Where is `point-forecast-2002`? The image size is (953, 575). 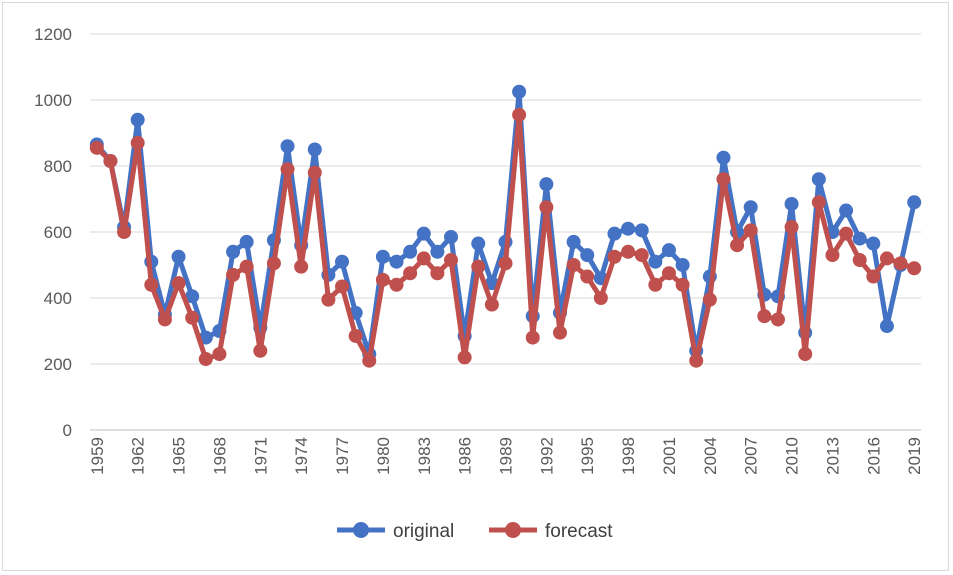
point-forecast-2002 is located at coordinates (682, 284).